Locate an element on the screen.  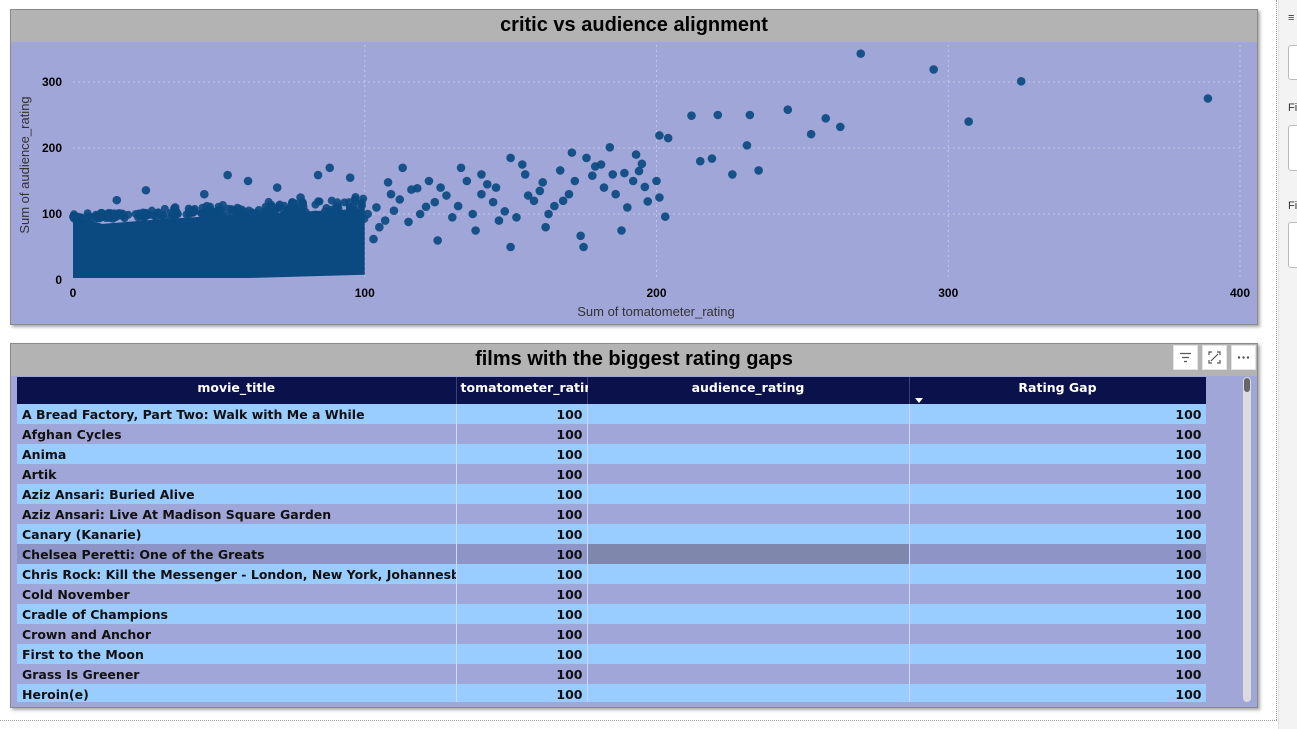
column-header-tomatometer-rating: tomatometer_rating is located at coordinates (529, 390).